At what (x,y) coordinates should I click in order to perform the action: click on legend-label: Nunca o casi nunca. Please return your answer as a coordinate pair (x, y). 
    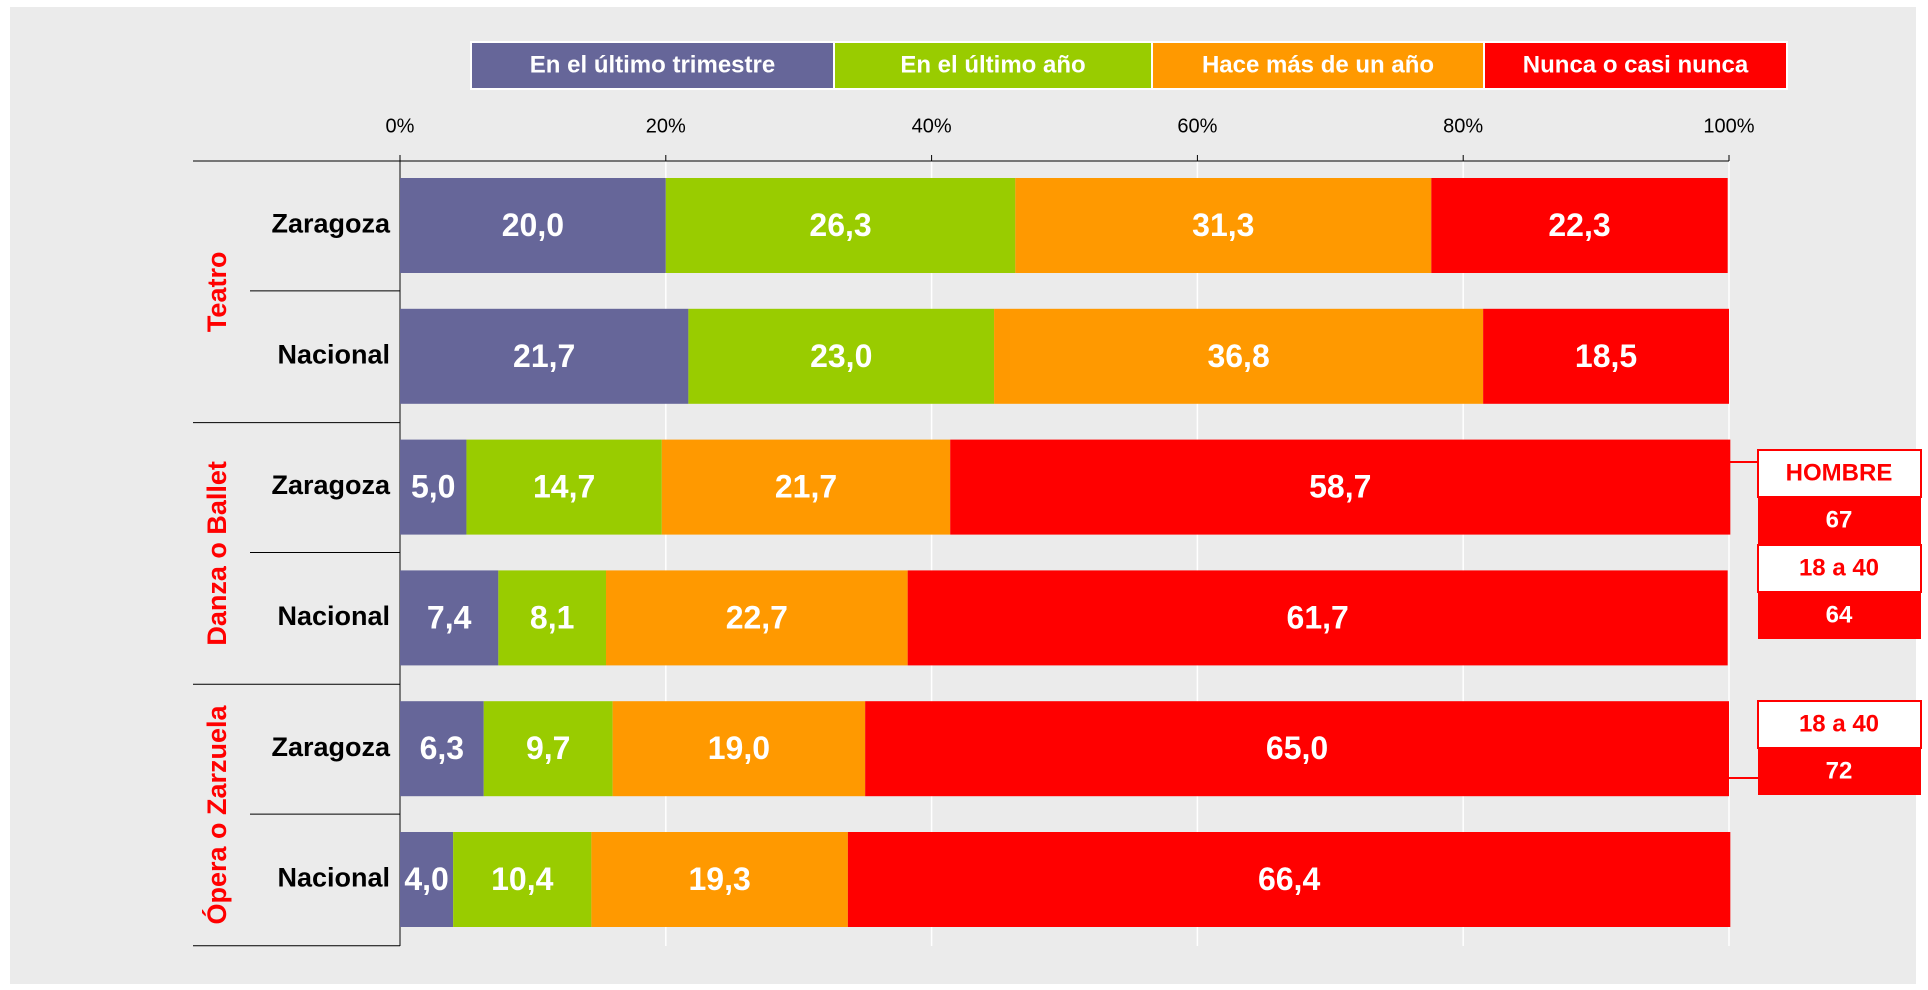
    Looking at the image, I should click on (1636, 64).